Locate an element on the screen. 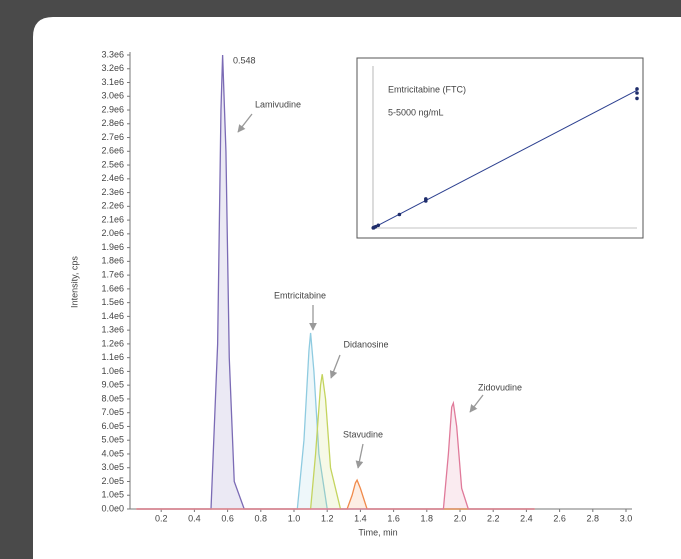  y-tick-label: 9.0e5 is located at coordinates (112, 385).